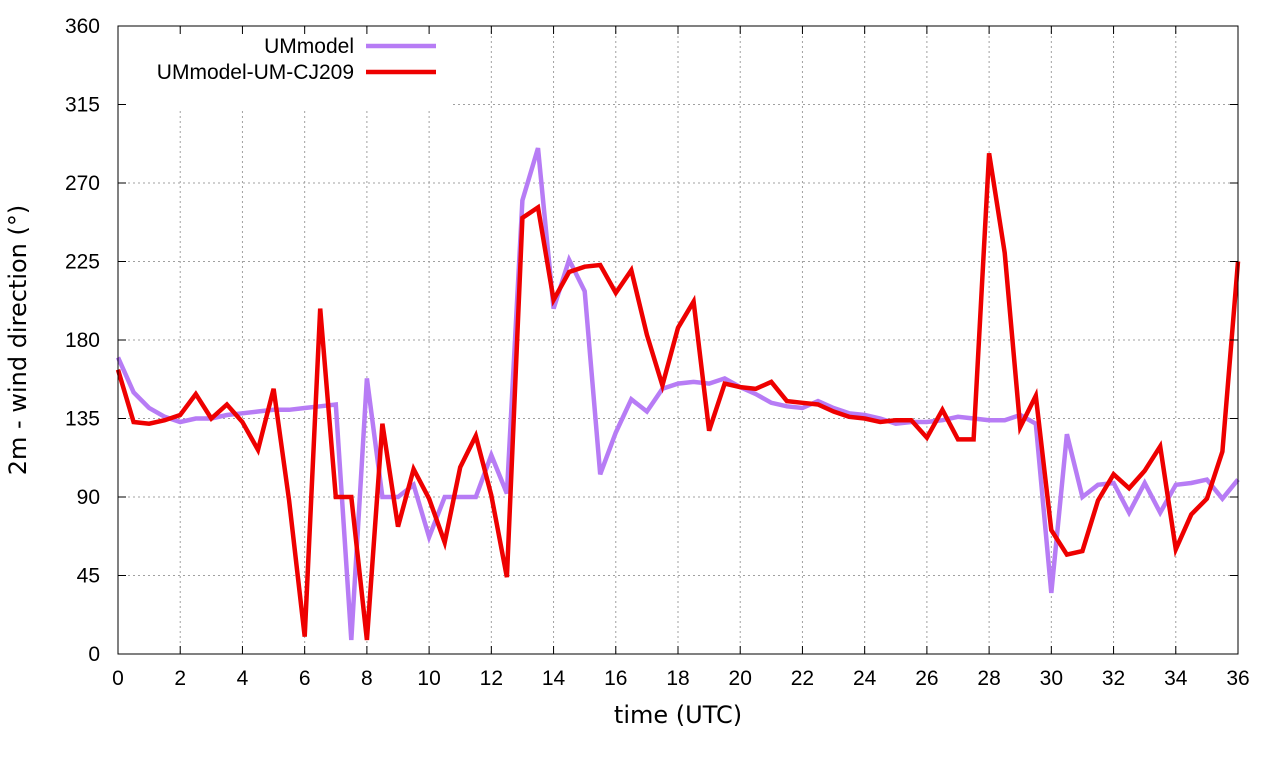 The height and width of the screenshot is (760, 1280). I want to click on x-tick-label-10: 20, so click(740, 678).